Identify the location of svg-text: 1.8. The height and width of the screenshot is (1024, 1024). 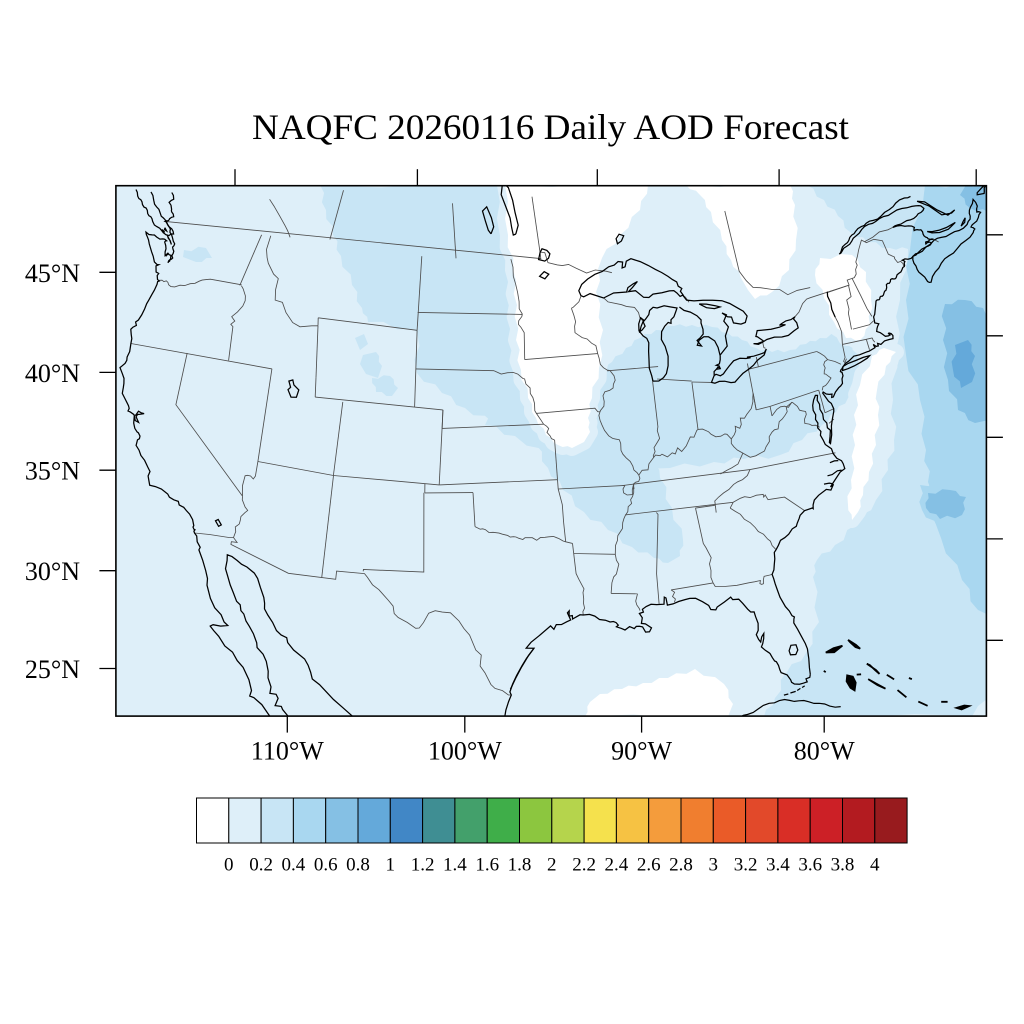
(520, 865).